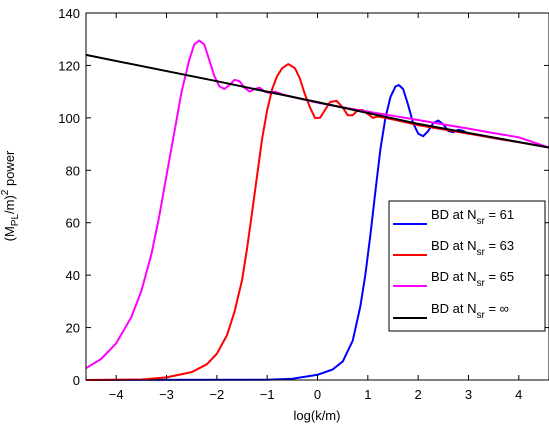 This screenshot has height=428, width=549. What do you see at coordinates (73, 275) in the screenshot?
I see `y-tick-label: 40` at bounding box center [73, 275].